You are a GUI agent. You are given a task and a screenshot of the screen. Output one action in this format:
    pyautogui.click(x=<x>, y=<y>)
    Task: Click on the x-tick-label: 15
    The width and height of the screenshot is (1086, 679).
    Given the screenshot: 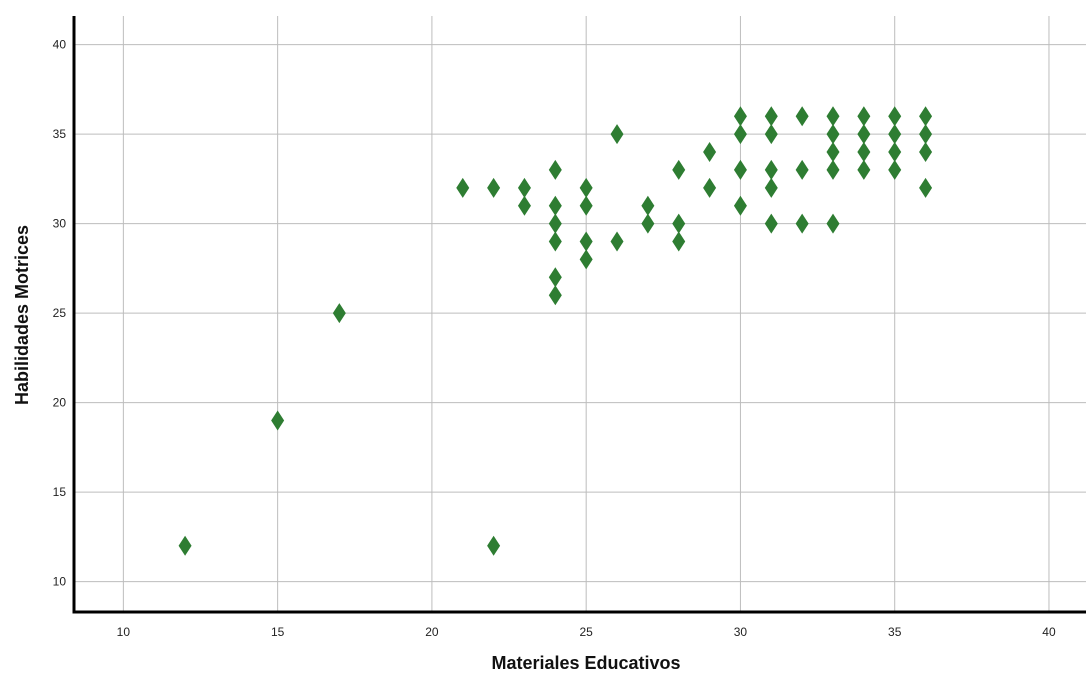 What is the action you would take?
    pyautogui.click(x=278, y=632)
    